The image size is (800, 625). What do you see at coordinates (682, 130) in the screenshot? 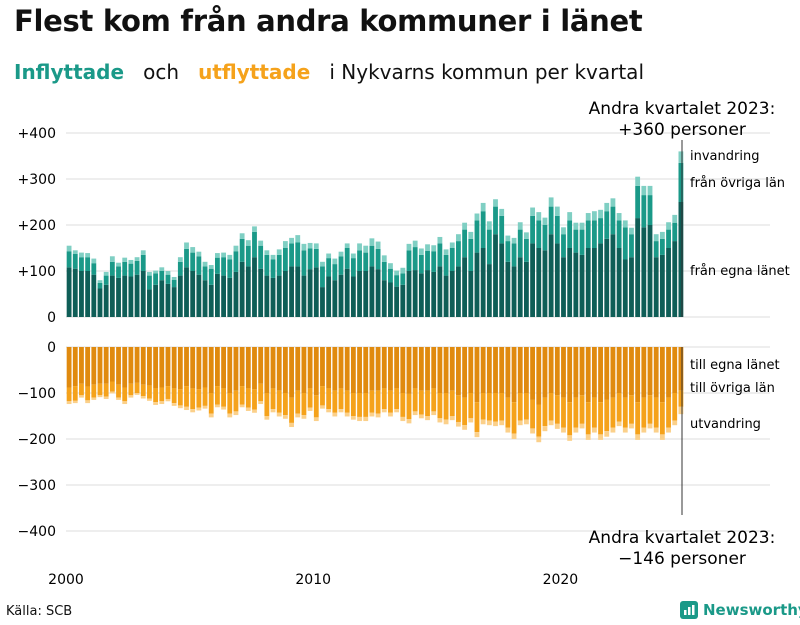
I see `top-annotation-line2: +360 personer` at bounding box center [682, 130].